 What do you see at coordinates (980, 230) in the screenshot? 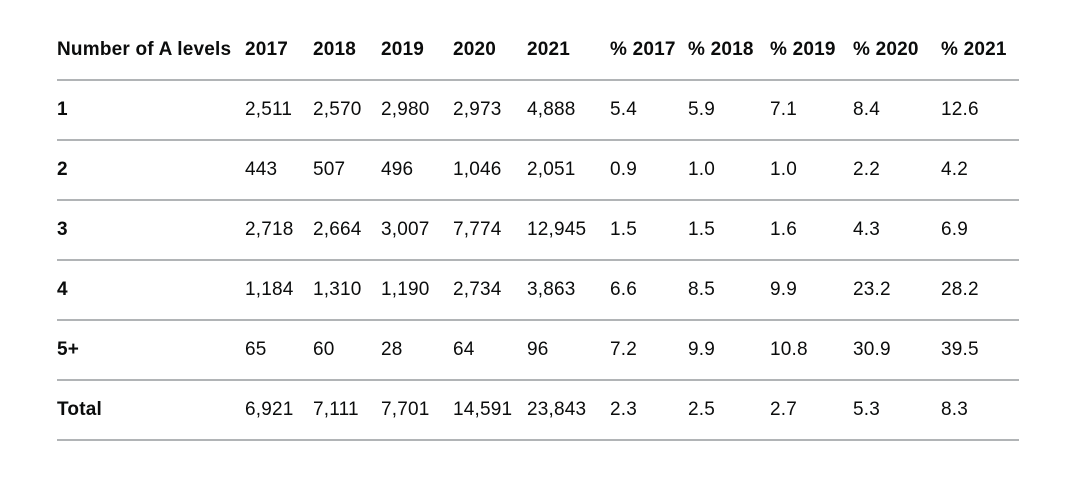
I see `table-cell: 6.9` at bounding box center [980, 230].